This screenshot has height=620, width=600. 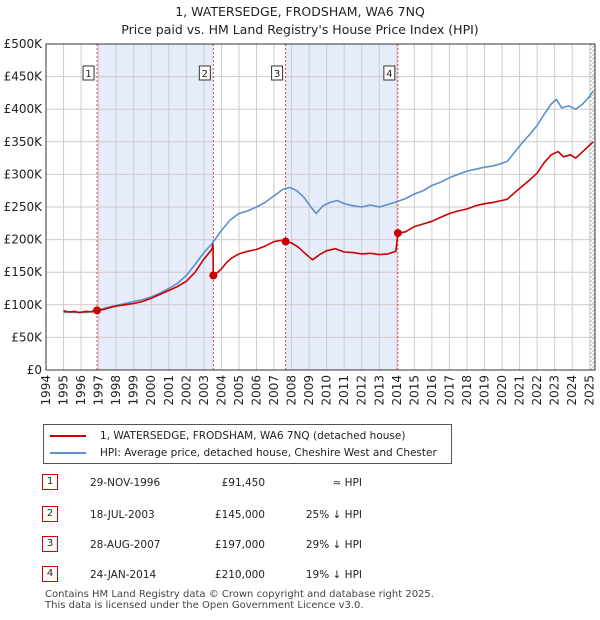 I want to click on sale-date: 28-AUG-2007, so click(x=125, y=545).